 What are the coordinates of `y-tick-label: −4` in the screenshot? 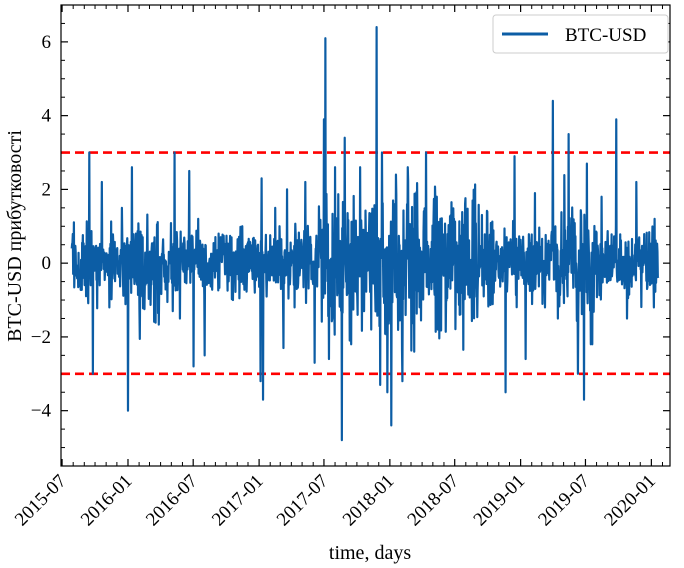 It's located at (41, 411).